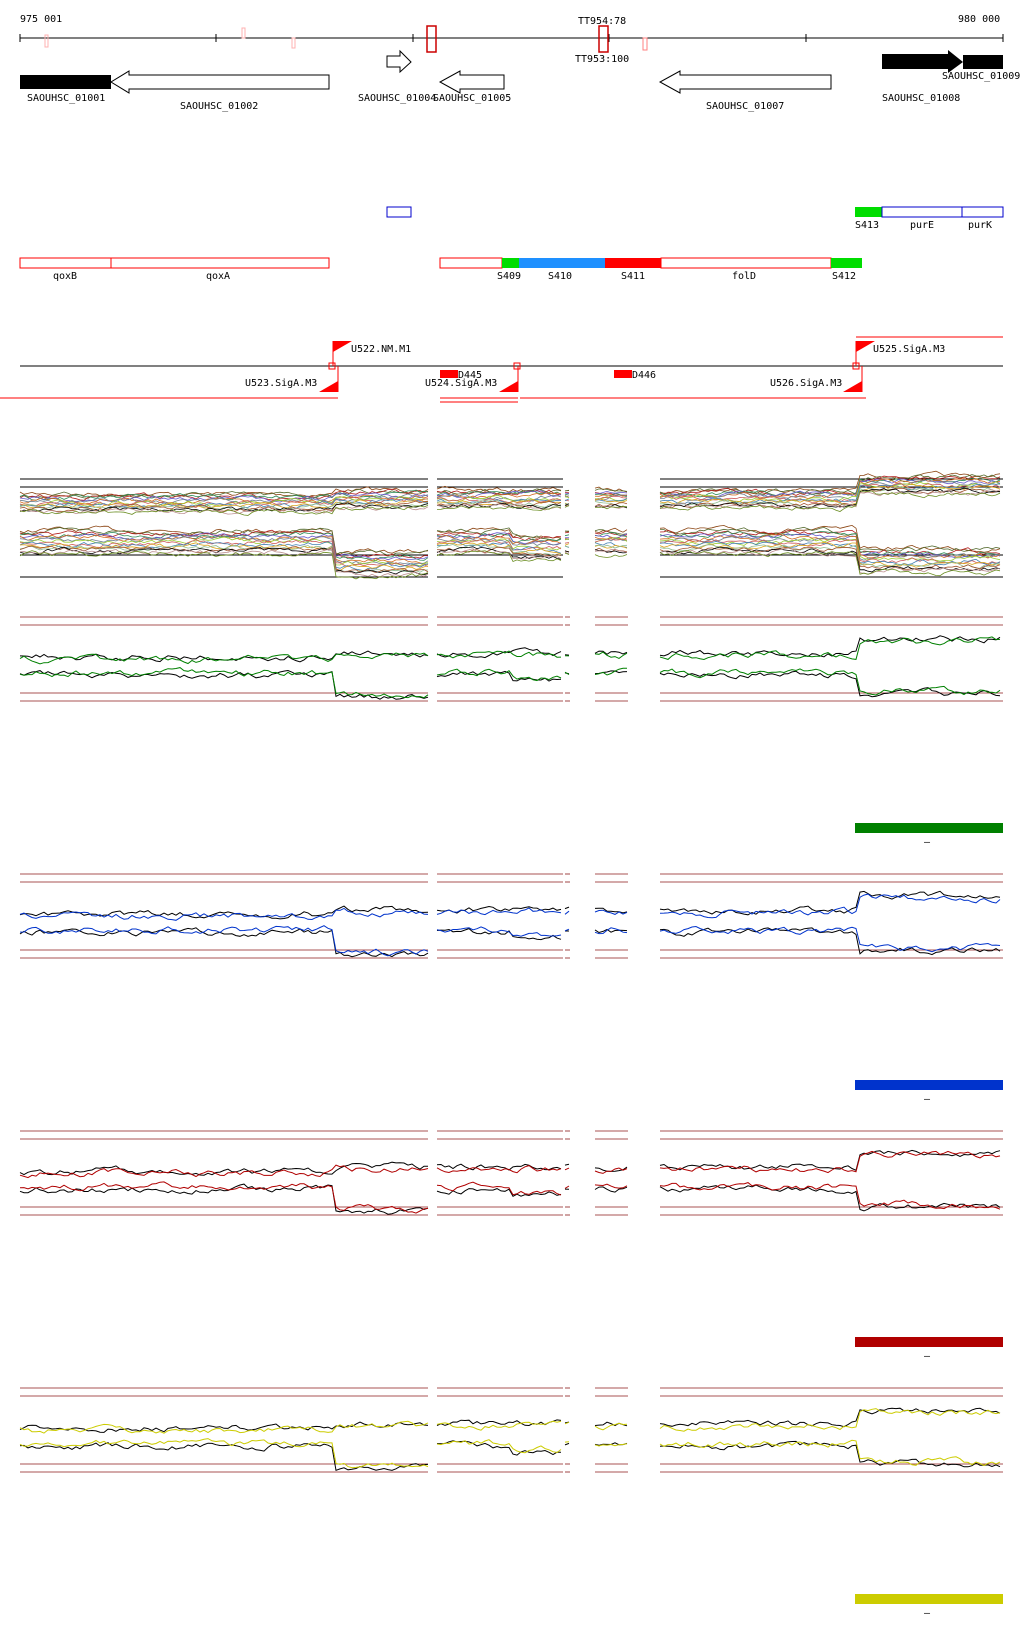 This screenshot has width=1024, height=1640. What do you see at coordinates (65, 263) in the screenshot?
I see `red-segment-qoxB` at bounding box center [65, 263].